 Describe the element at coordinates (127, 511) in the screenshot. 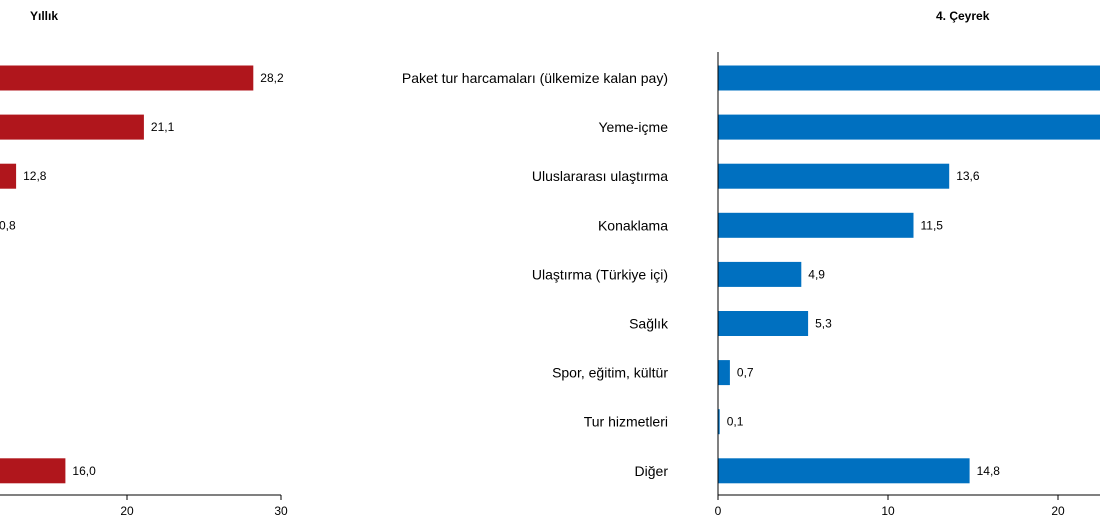

I see `left-x-tick-label-20: 20` at that location.